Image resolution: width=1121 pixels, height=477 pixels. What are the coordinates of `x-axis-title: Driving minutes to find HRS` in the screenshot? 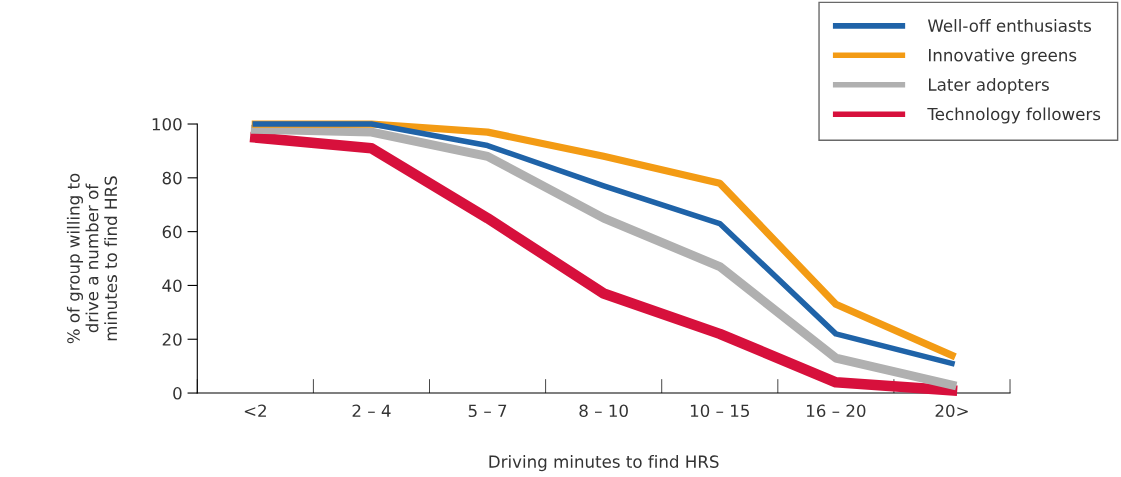 It's located at (604, 463).